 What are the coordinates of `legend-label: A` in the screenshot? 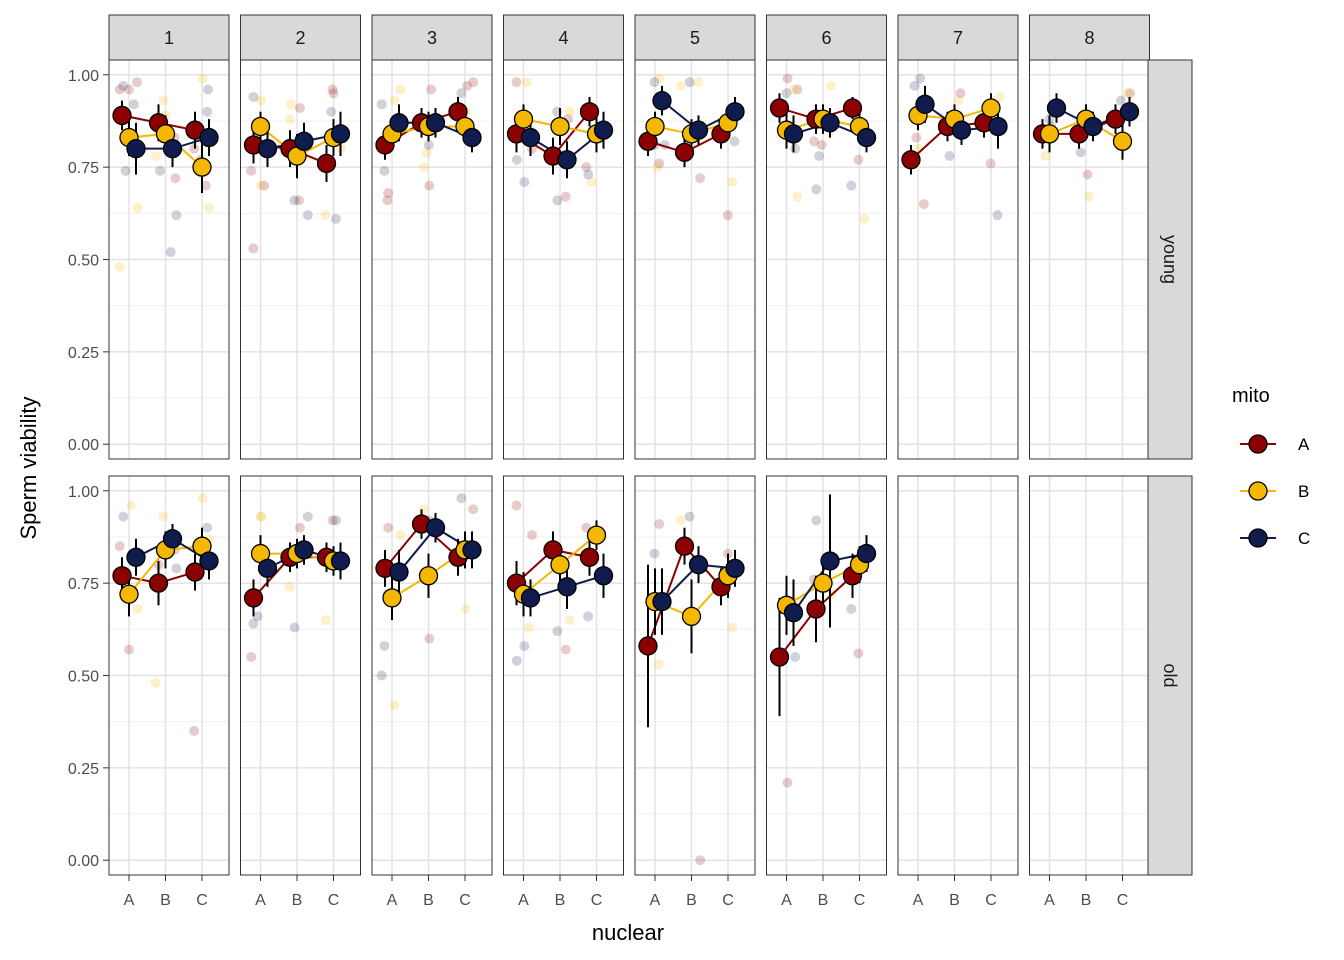 It's located at (1304, 444).